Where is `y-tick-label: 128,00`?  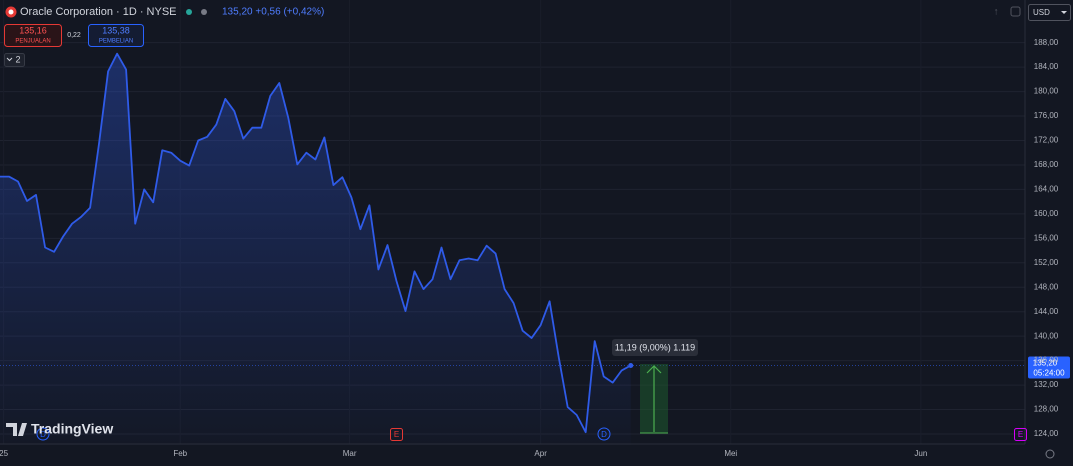 y-tick-label: 128,00 is located at coordinates (1046, 409).